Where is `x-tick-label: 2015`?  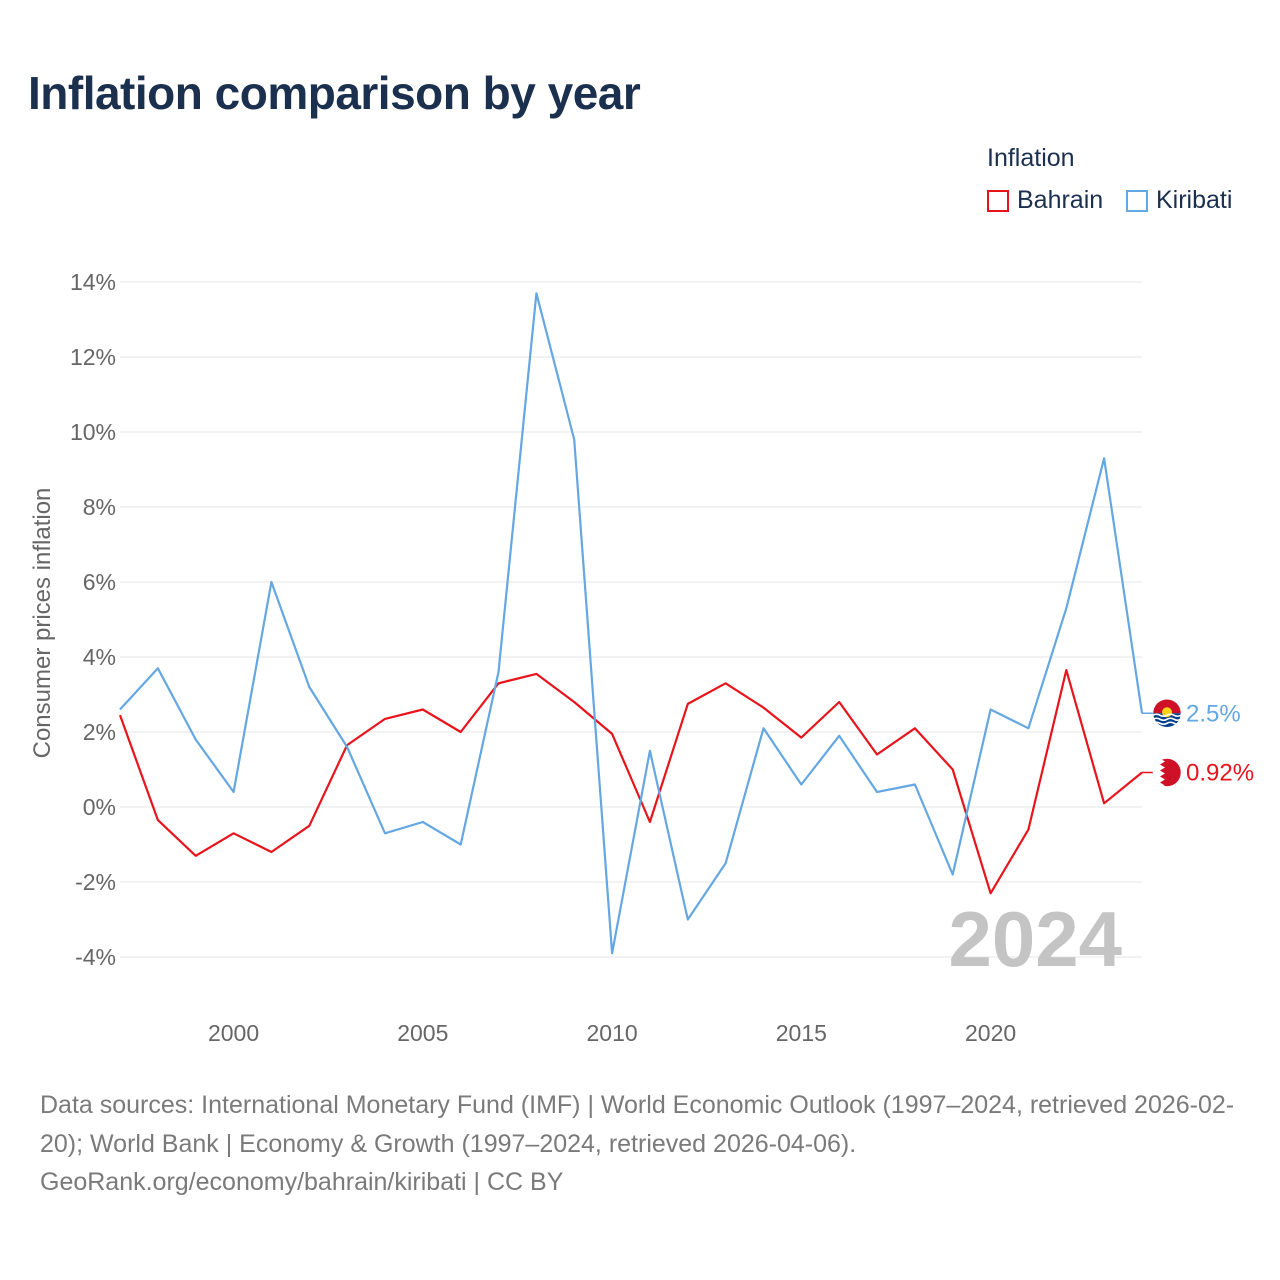
x-tick-label: 2015 is located at coordinates (801, 1033).